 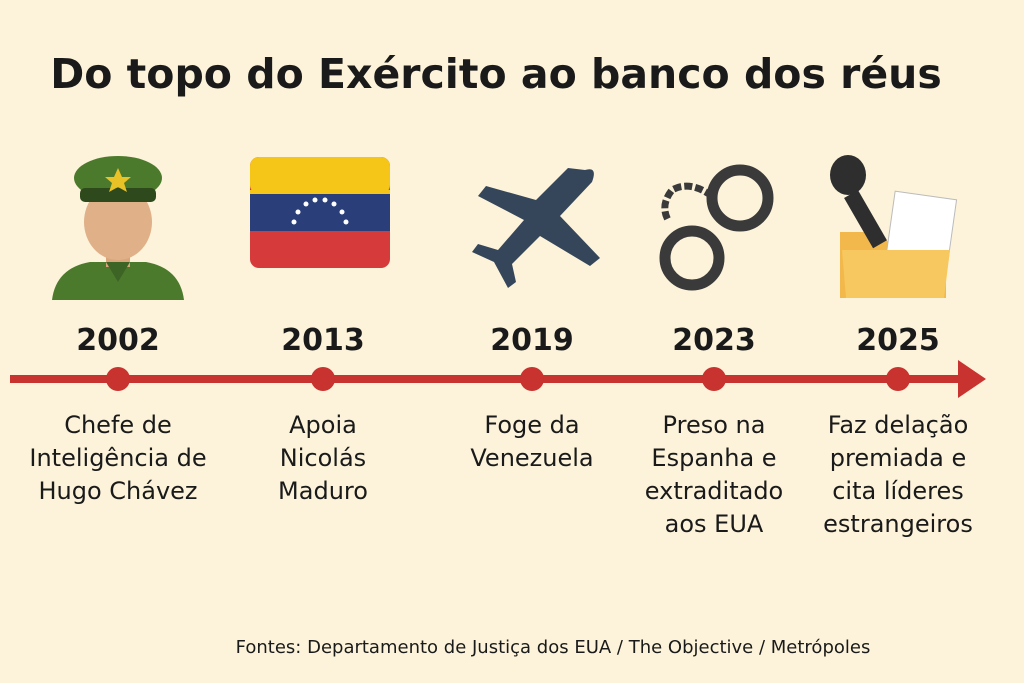 What do you see at coordinates (714, 425) in the screenshot?
I see `event-description: Preso na` at bounding box center [714, 425].